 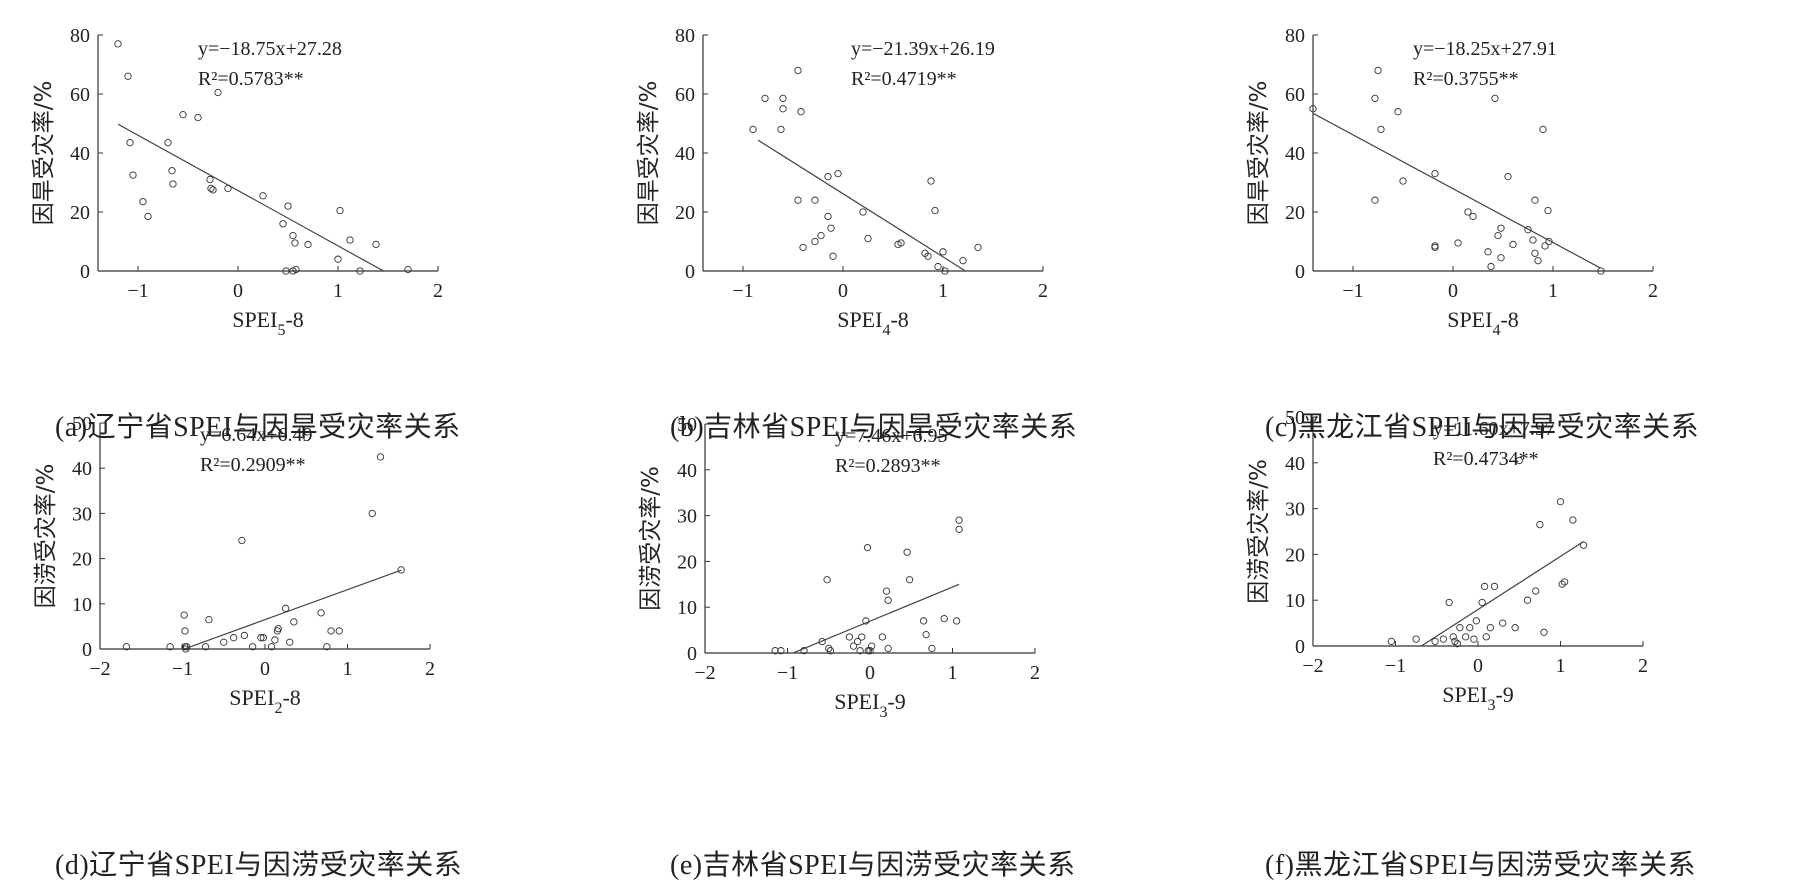 What do you see at coordinates (1295, 601) in the screenshot?
I see `y-tick-label: 10` at bounding box center [1295, 601].